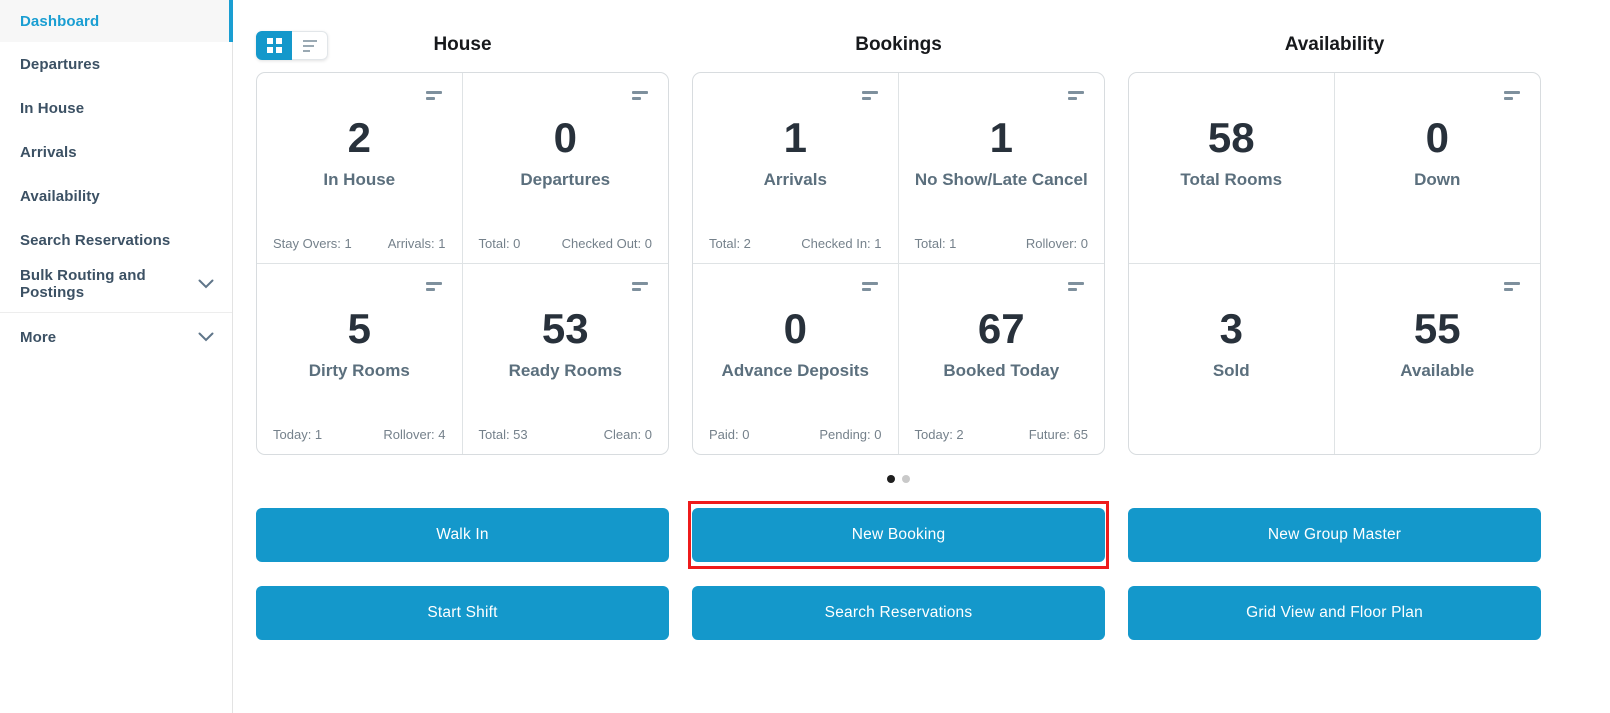  I want to click on stat-card-body: 3 Sold, so click(1231, 359).